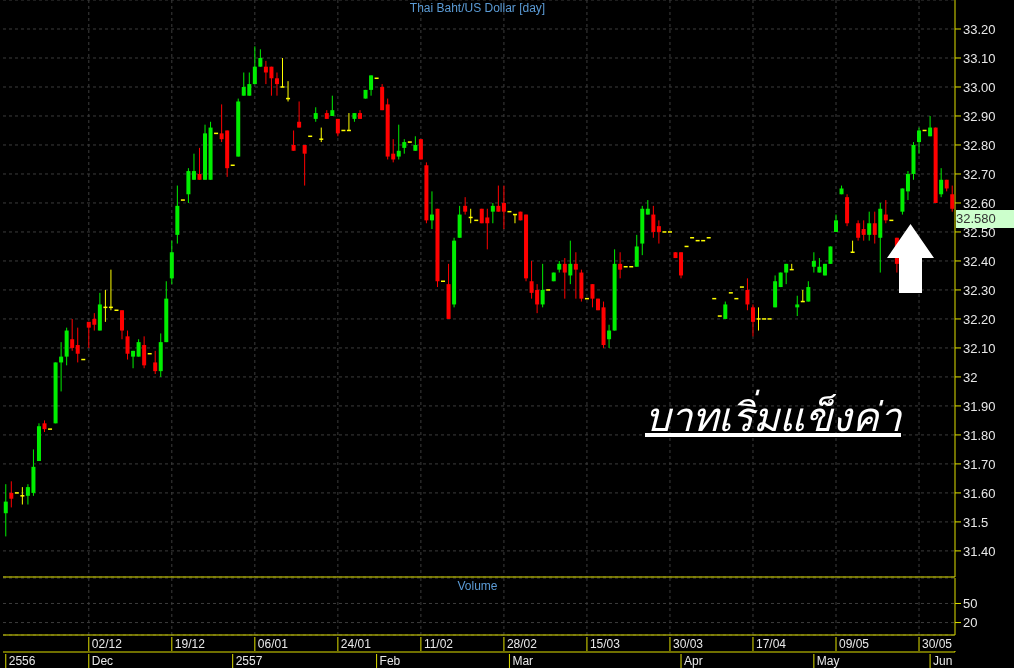 The image size is (1014, 668). I want to click on y-tick-label: 32.60, so click(979, 203).